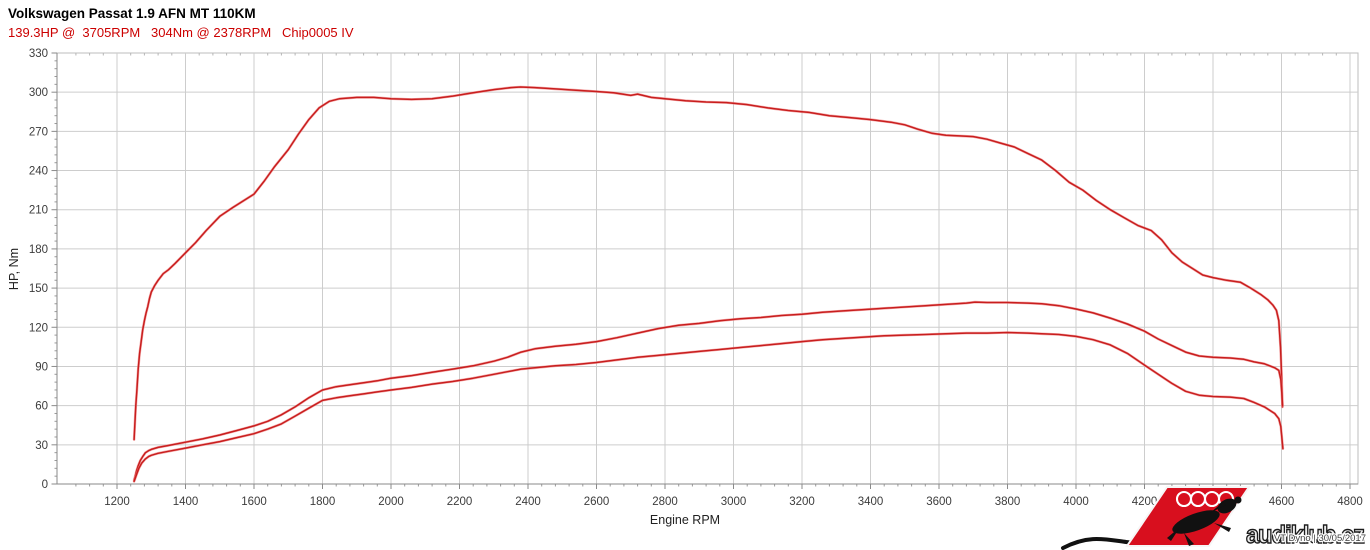 This screenshot has height=550, width=1370. What do you see at coordinates (597, 502) in the screenshot?
I see `x-tick-label: 2600` at bounding box center [597, 502].